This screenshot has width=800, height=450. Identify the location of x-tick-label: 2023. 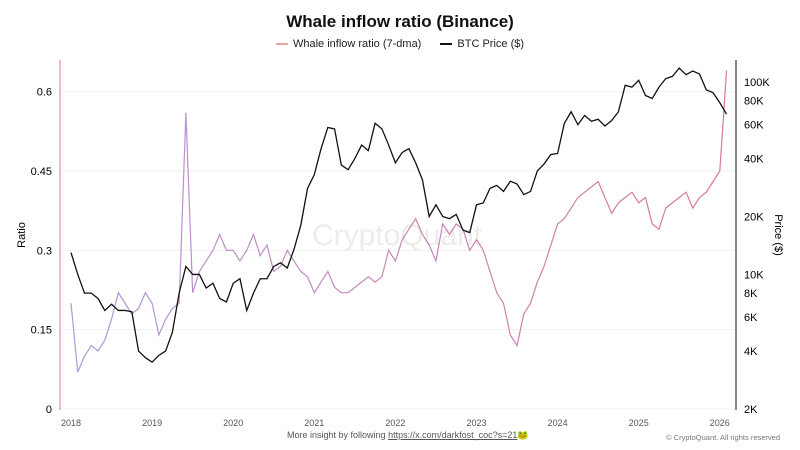
(476, 423).